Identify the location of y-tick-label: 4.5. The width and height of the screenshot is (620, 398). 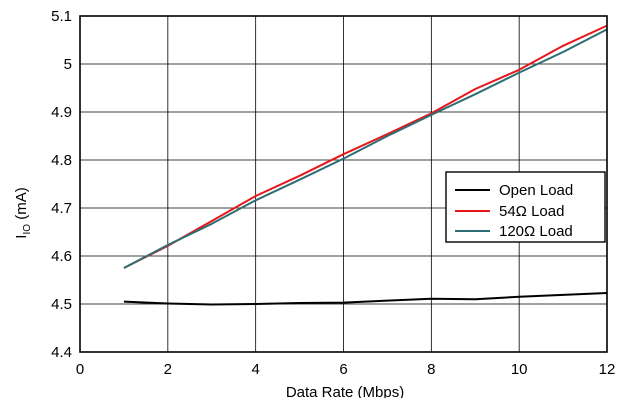
(61, 304).